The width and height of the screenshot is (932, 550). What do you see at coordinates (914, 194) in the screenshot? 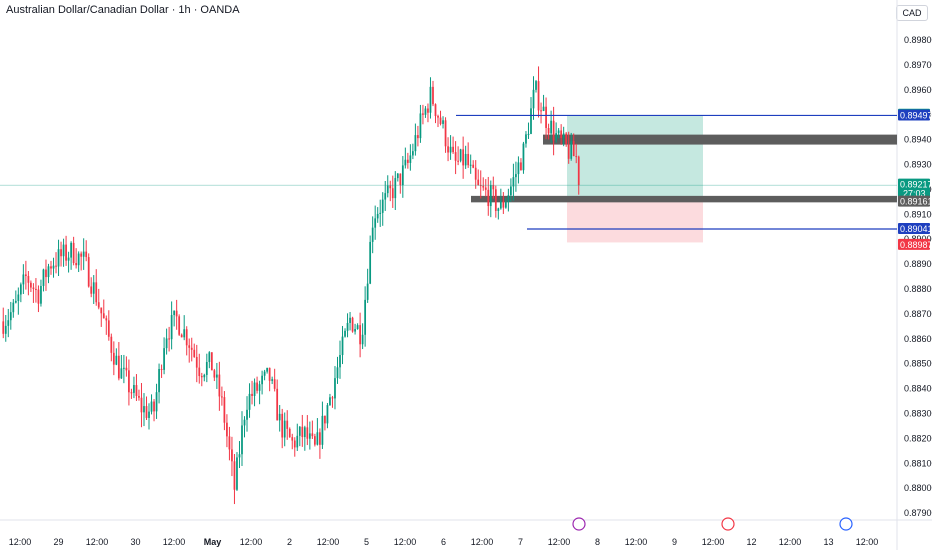
I see `current-price-label-countdown: 27:03` at bounding box center [914, 194].